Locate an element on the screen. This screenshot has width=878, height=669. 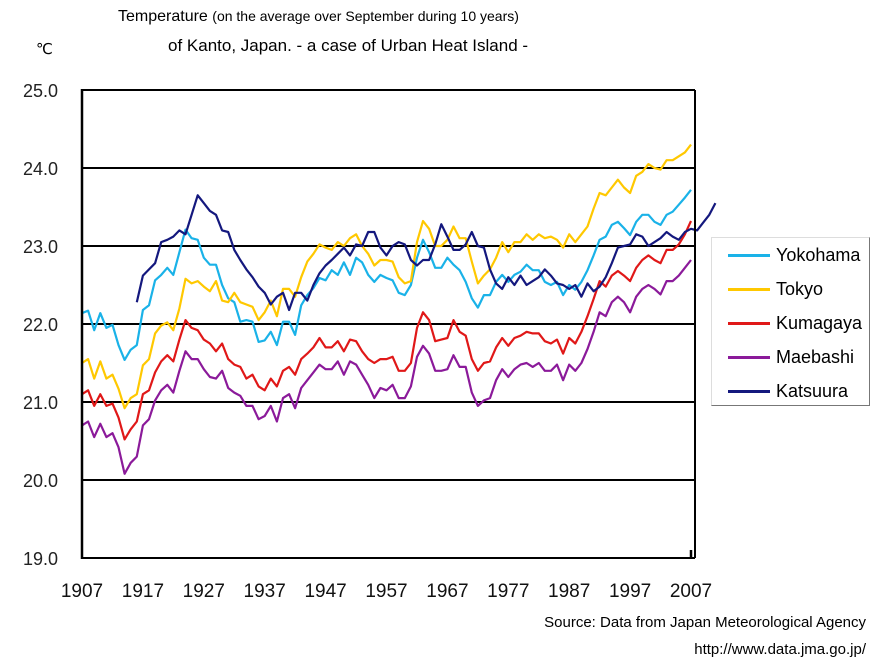
legend-label: Maebashi is located at coordinates (815, 356).